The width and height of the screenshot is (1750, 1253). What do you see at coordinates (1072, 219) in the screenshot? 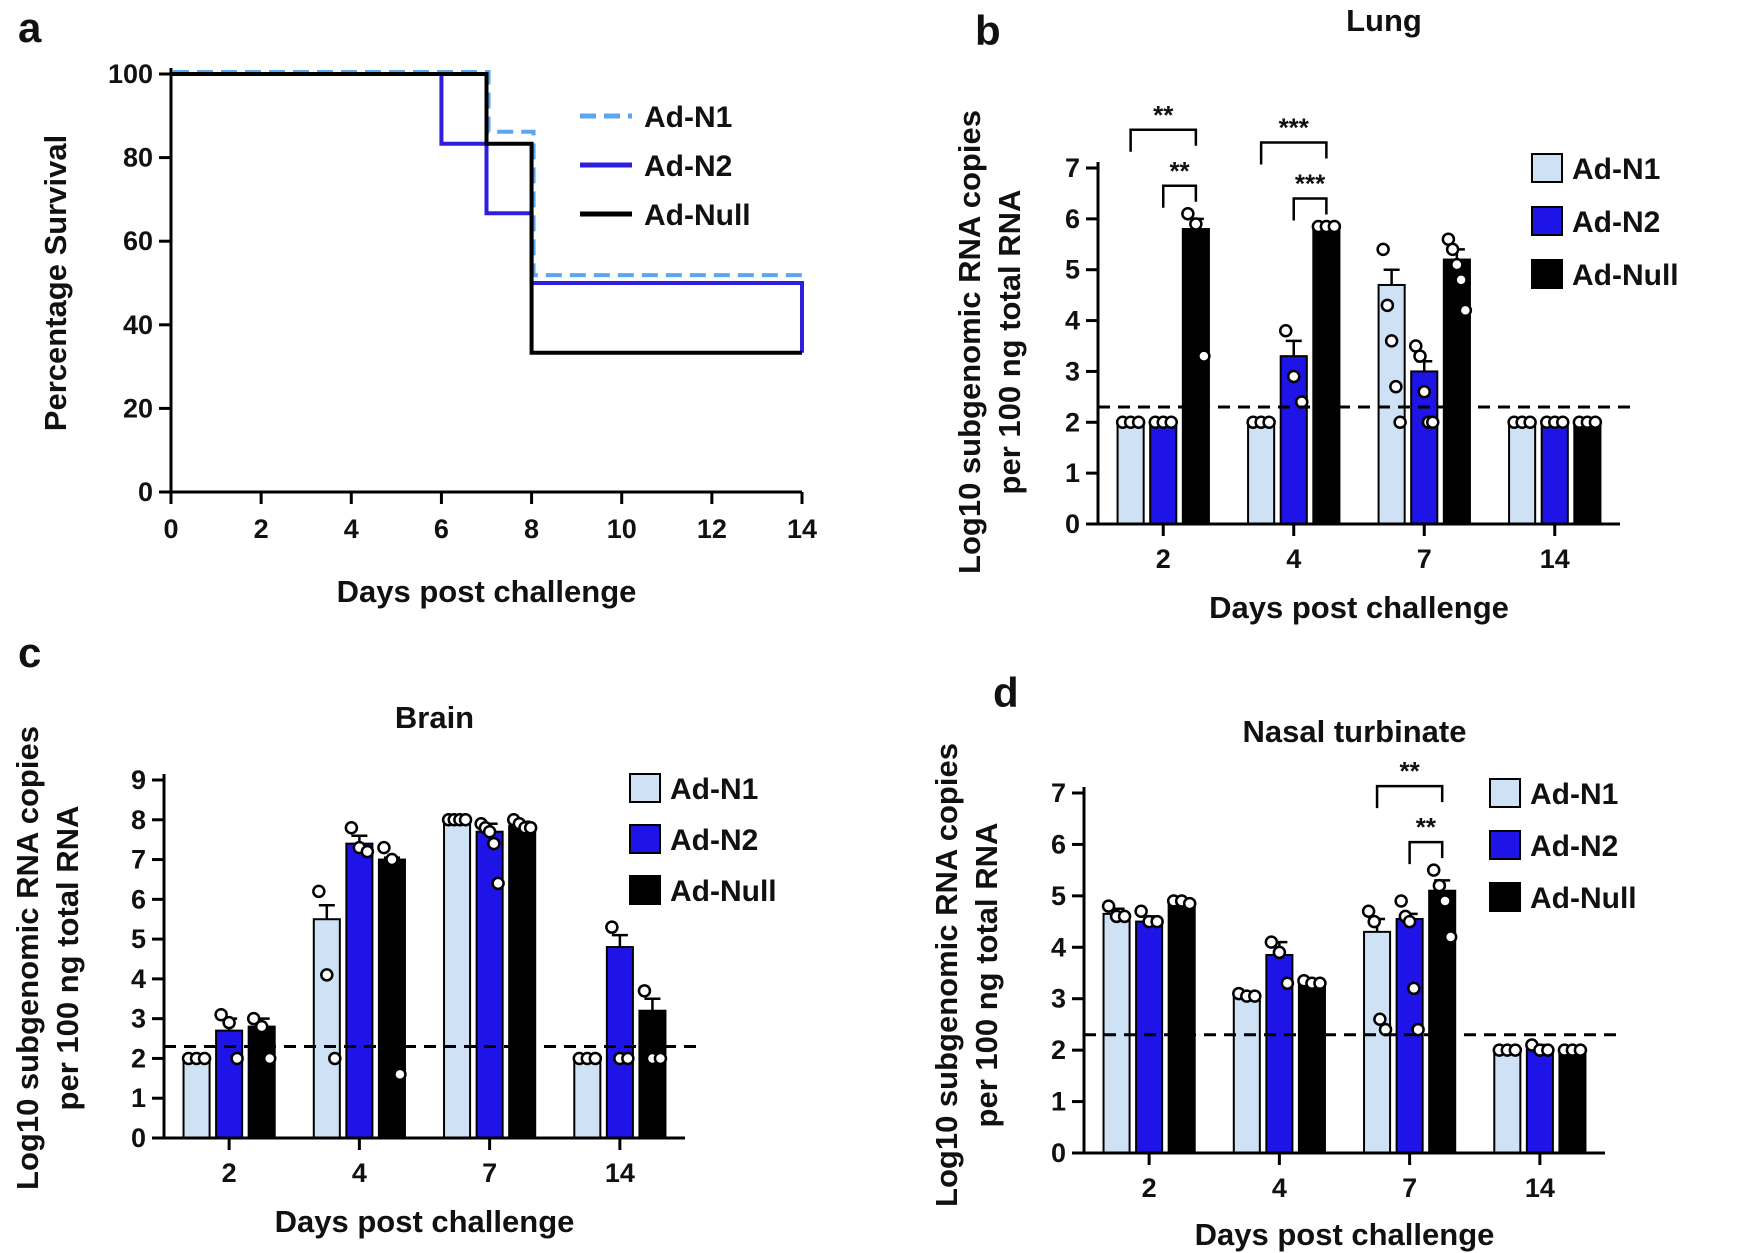
I see `b-ytick-label: 6` at bounding box center [1072, 219].